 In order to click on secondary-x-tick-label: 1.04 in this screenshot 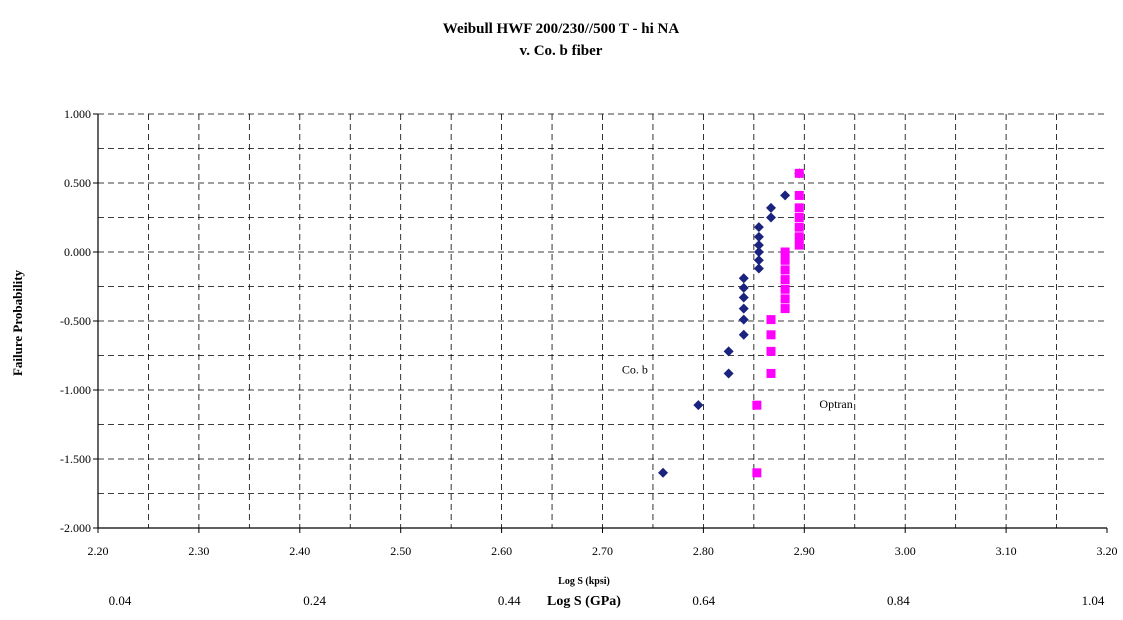, I will do `click(1093, 600)`.